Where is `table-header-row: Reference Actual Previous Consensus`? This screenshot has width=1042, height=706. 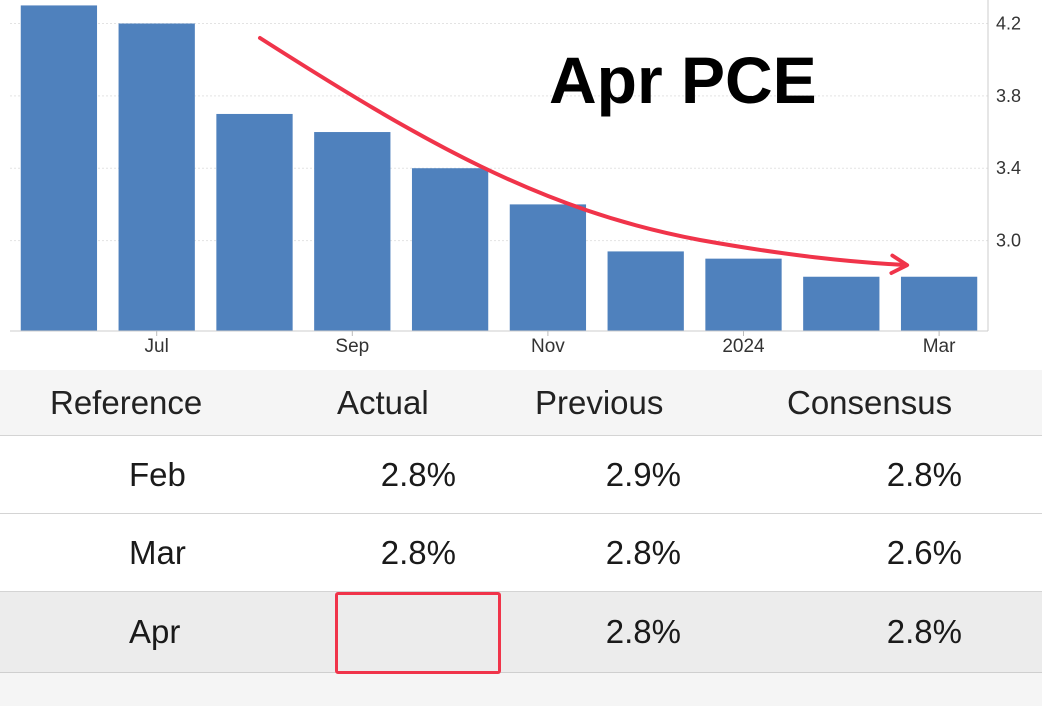 table-header-row: Reference Actual Previous Consensus is located at coordinates (521, 403).